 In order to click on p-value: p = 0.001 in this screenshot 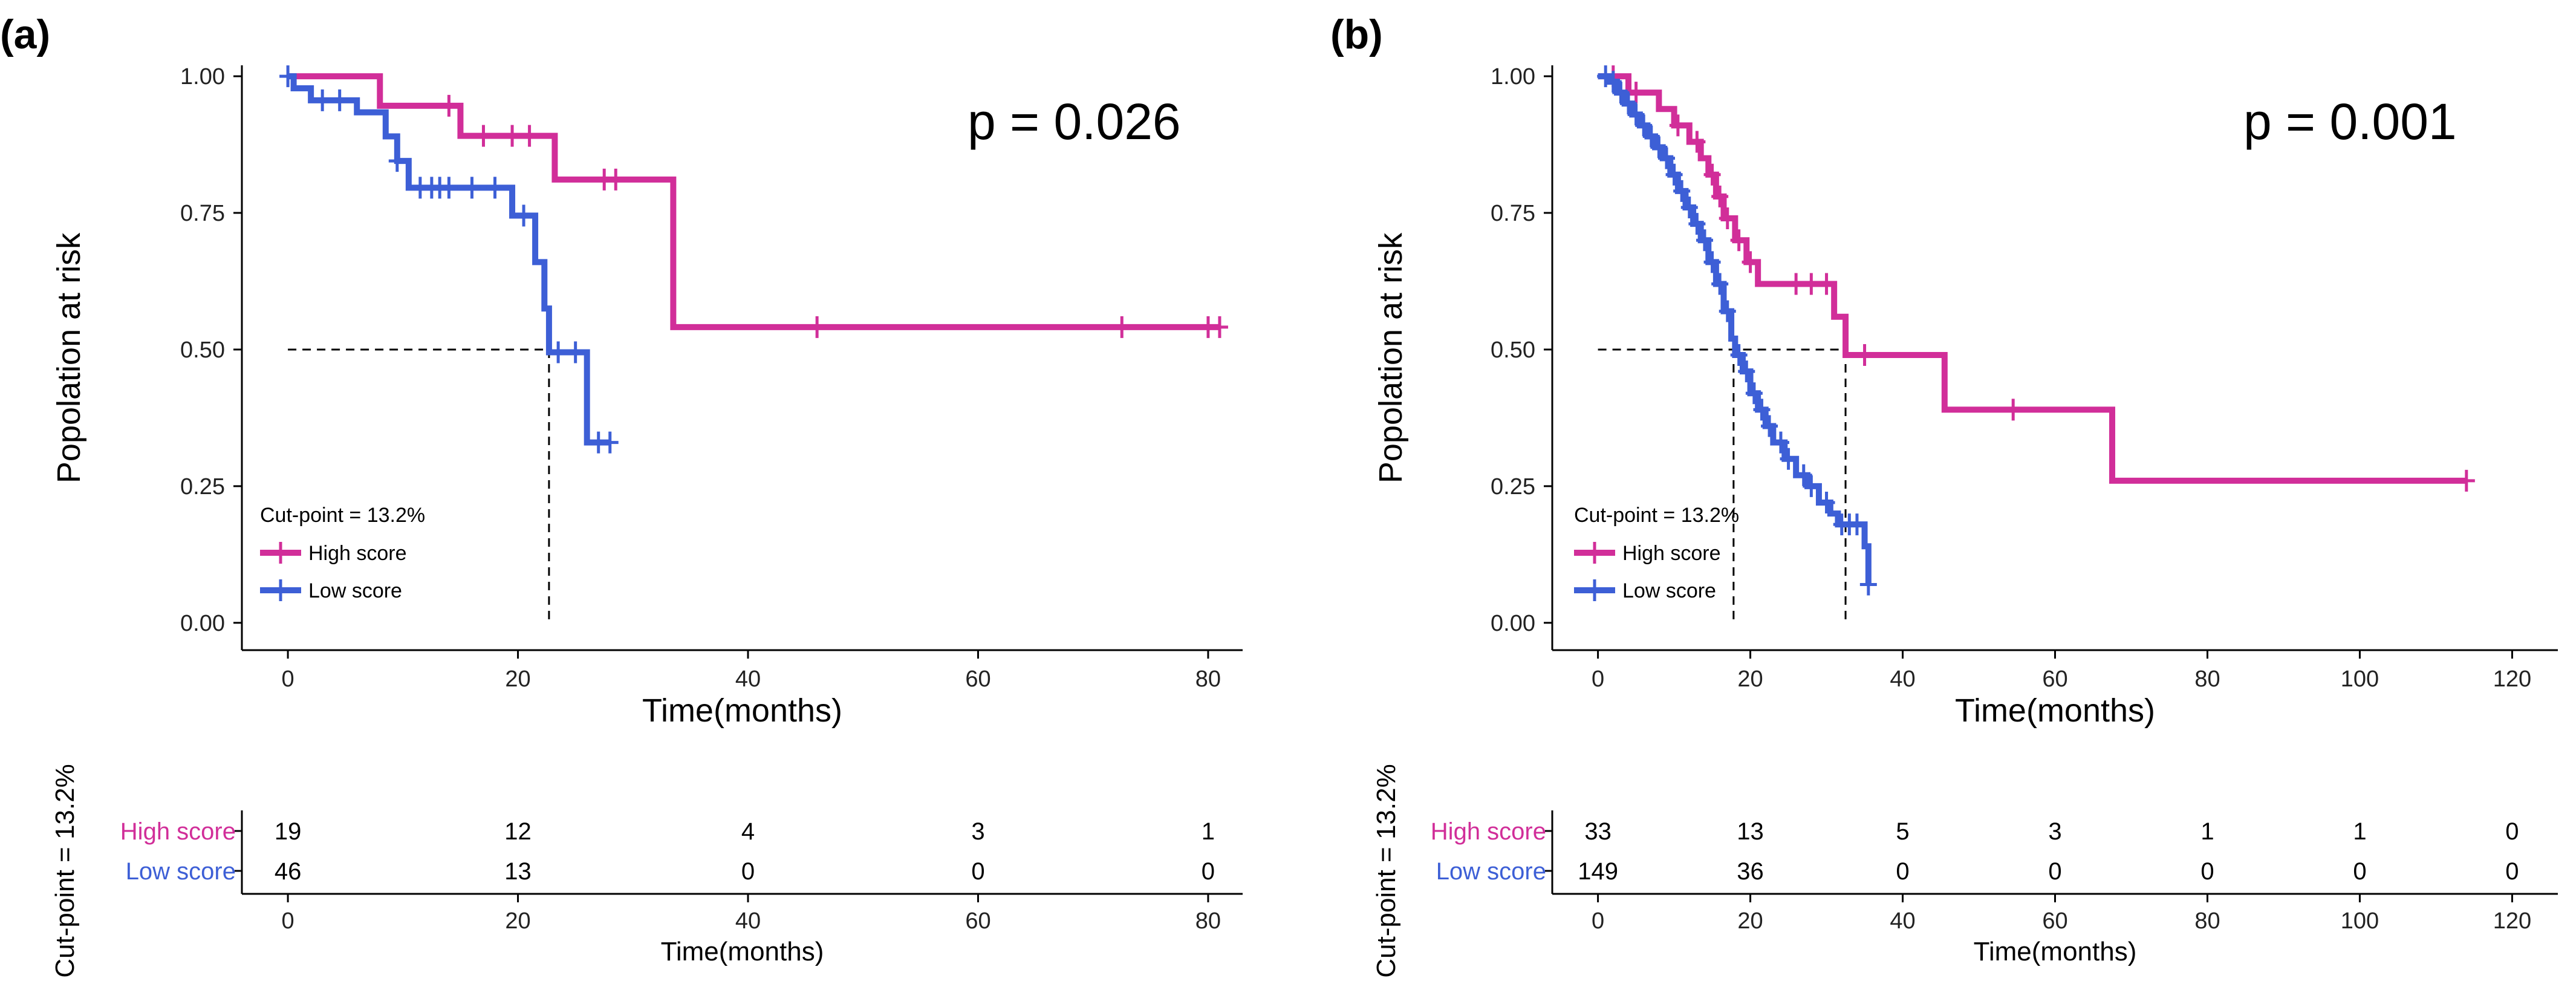, I will do `click(2350, 121)`.